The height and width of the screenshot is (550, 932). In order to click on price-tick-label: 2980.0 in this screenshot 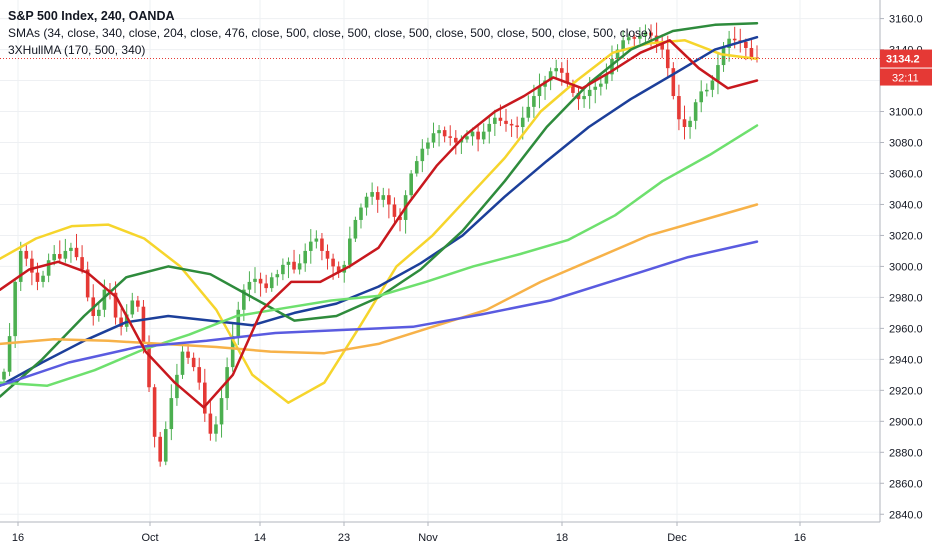, I will do `click(906, 298)`.